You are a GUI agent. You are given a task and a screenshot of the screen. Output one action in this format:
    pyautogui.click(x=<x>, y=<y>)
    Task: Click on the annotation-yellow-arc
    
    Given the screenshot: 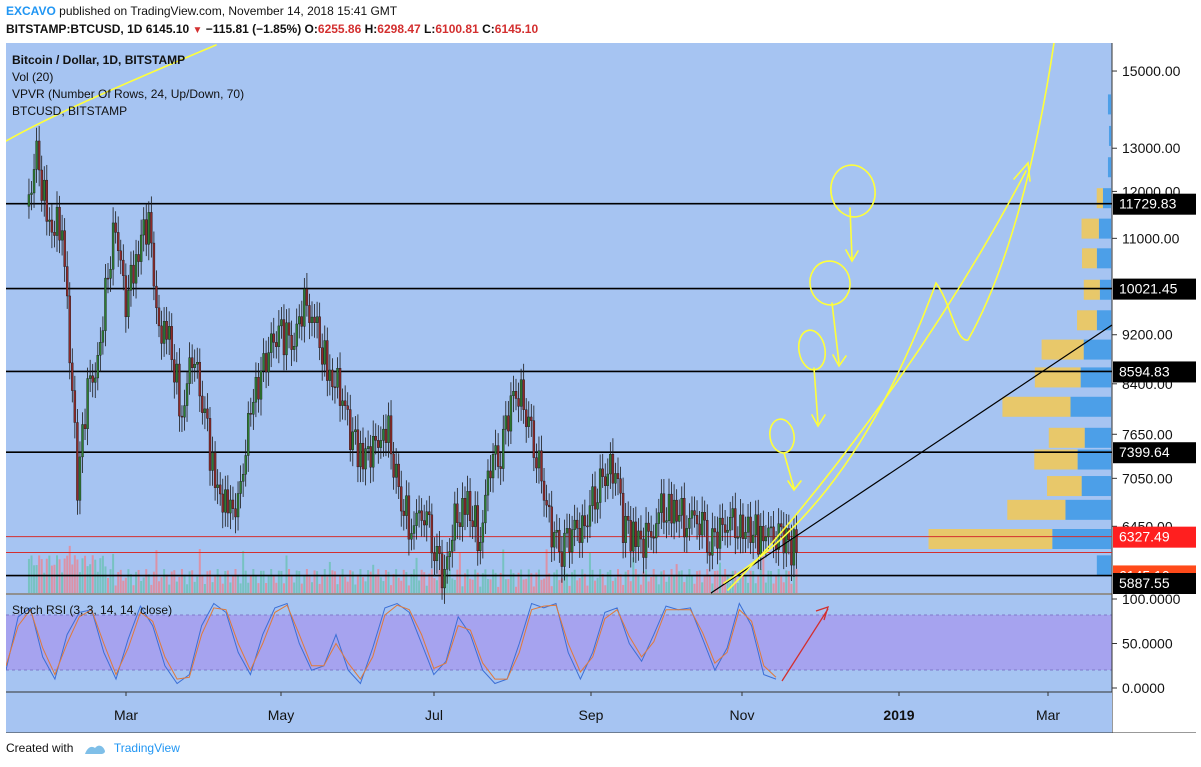 What is the action you would take?
    pyautogui.click(x=111, y=93)
    